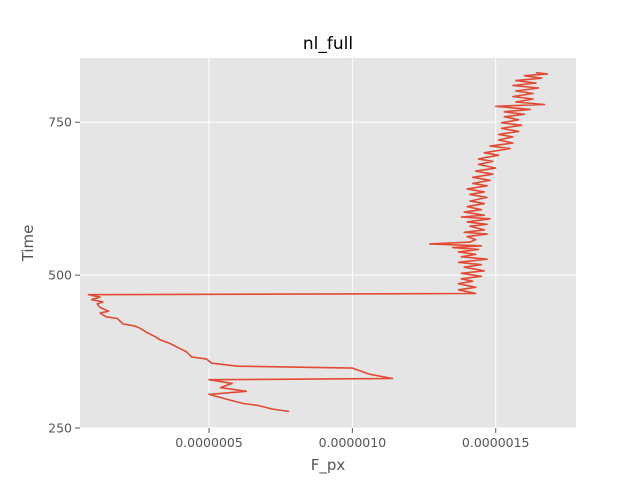 Image resolution: width=640 pixels, height=480 pixels. I want to click on y-axis-ticks: 250 500 750, so click(64, 275).